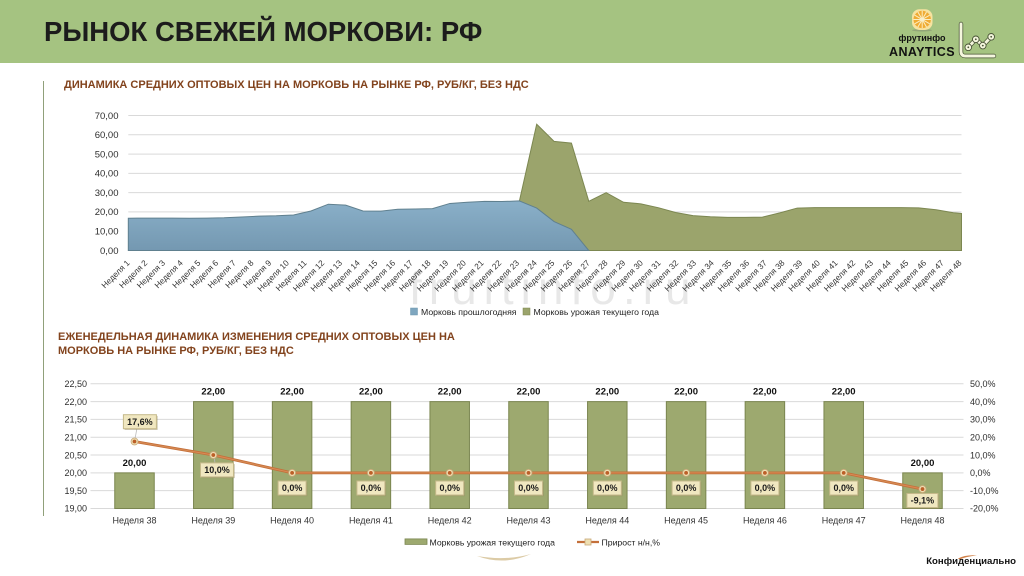  I want to click on svg-text: Неделя 38, so click(135, 521).